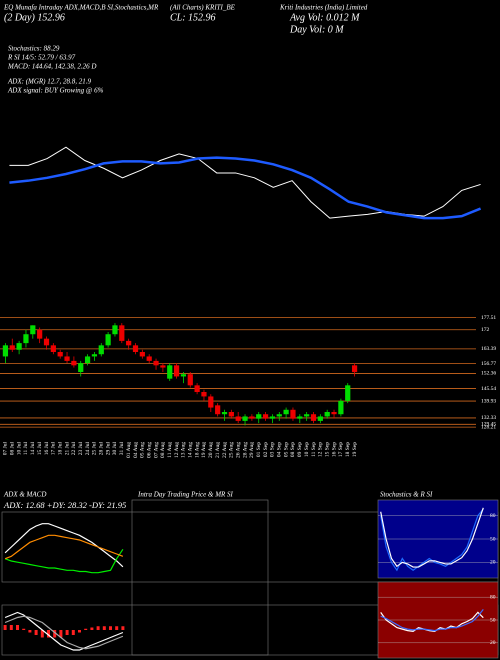 The width and height of the screenshot is (500, 660). What do you see at coordinates (81, 449) in the screenshot?
I see `x-tick-label: 23 Jul` at bounding box center [81, 449].